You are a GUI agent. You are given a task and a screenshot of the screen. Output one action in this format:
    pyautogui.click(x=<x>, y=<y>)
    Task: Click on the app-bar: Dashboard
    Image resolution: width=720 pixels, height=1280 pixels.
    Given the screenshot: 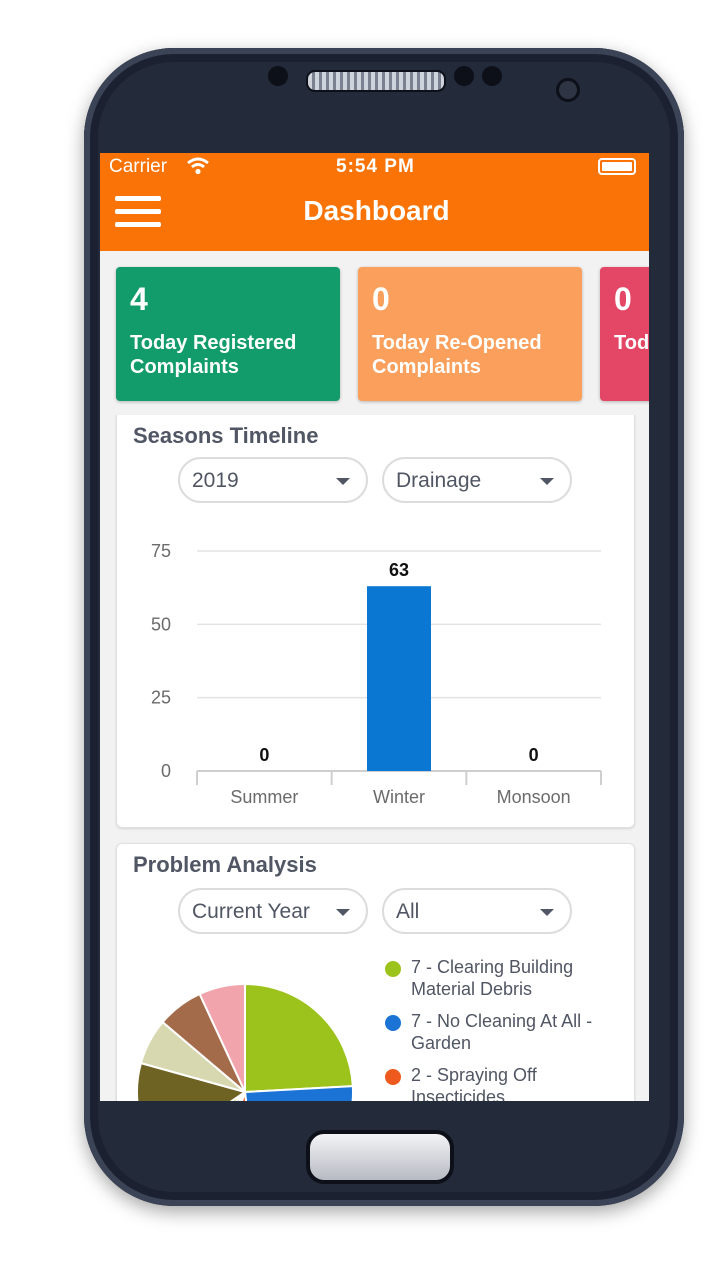 What is the action you would take?
    pyautogui.click(x=374, y=216)
    